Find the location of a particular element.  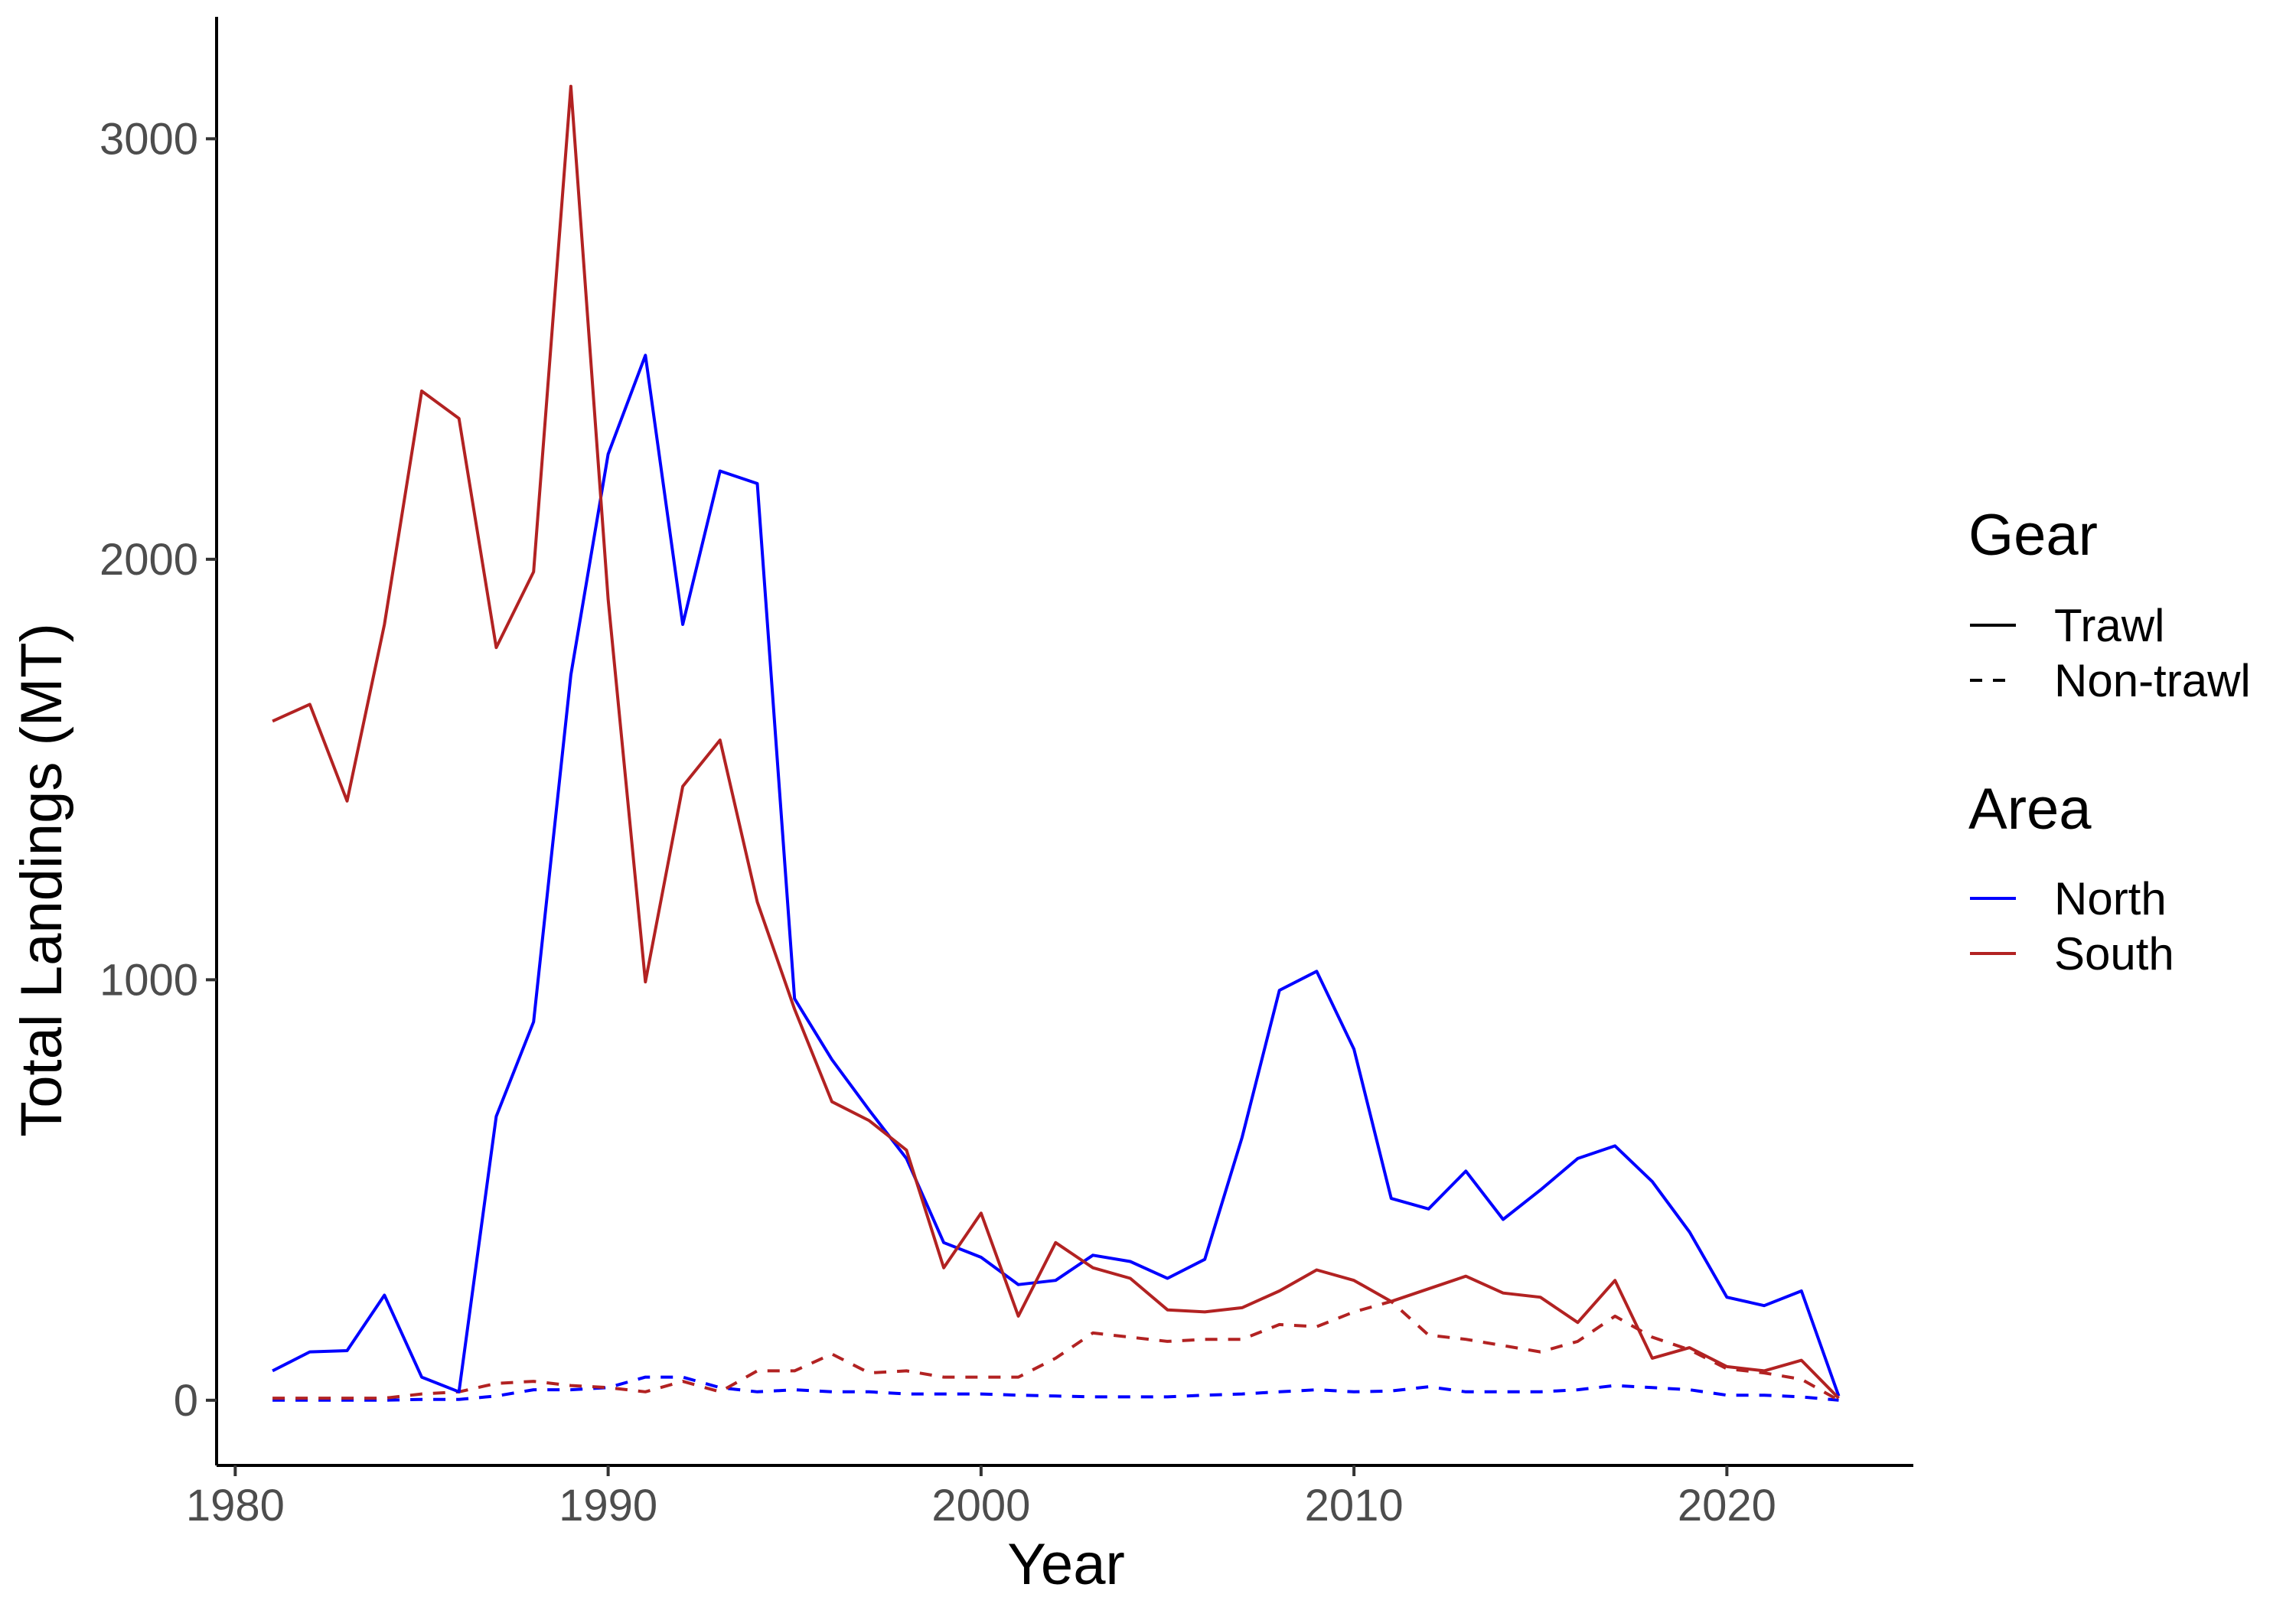

x-tick-label: 2000 is located at coordinates (980, 1505).